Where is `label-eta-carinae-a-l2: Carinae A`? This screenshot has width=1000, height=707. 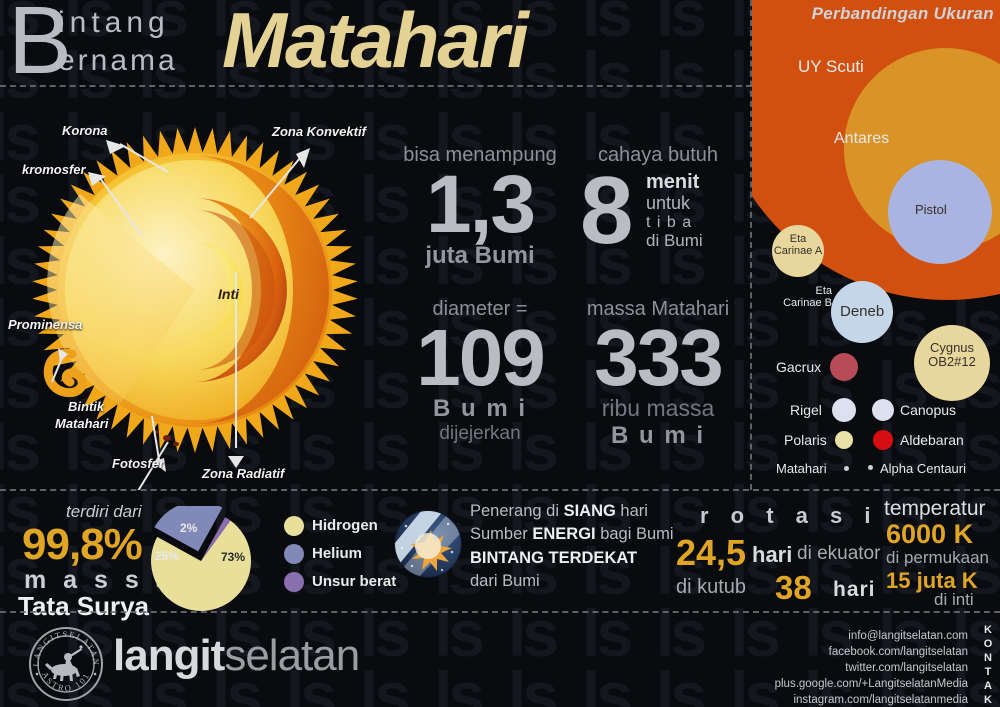 label-eta-carinae-a-l2: Carinae A is located at coordinates (798, 250).